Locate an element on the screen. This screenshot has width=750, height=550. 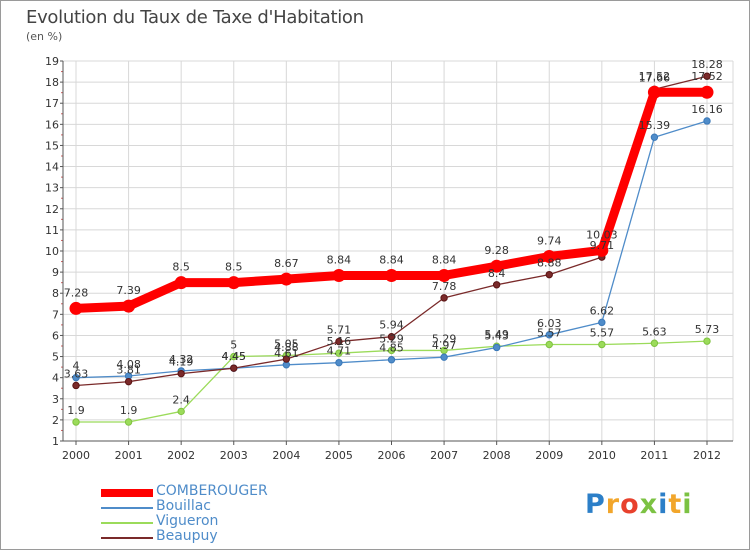
data-label: 4.19 is located at coordinates (181, 362).